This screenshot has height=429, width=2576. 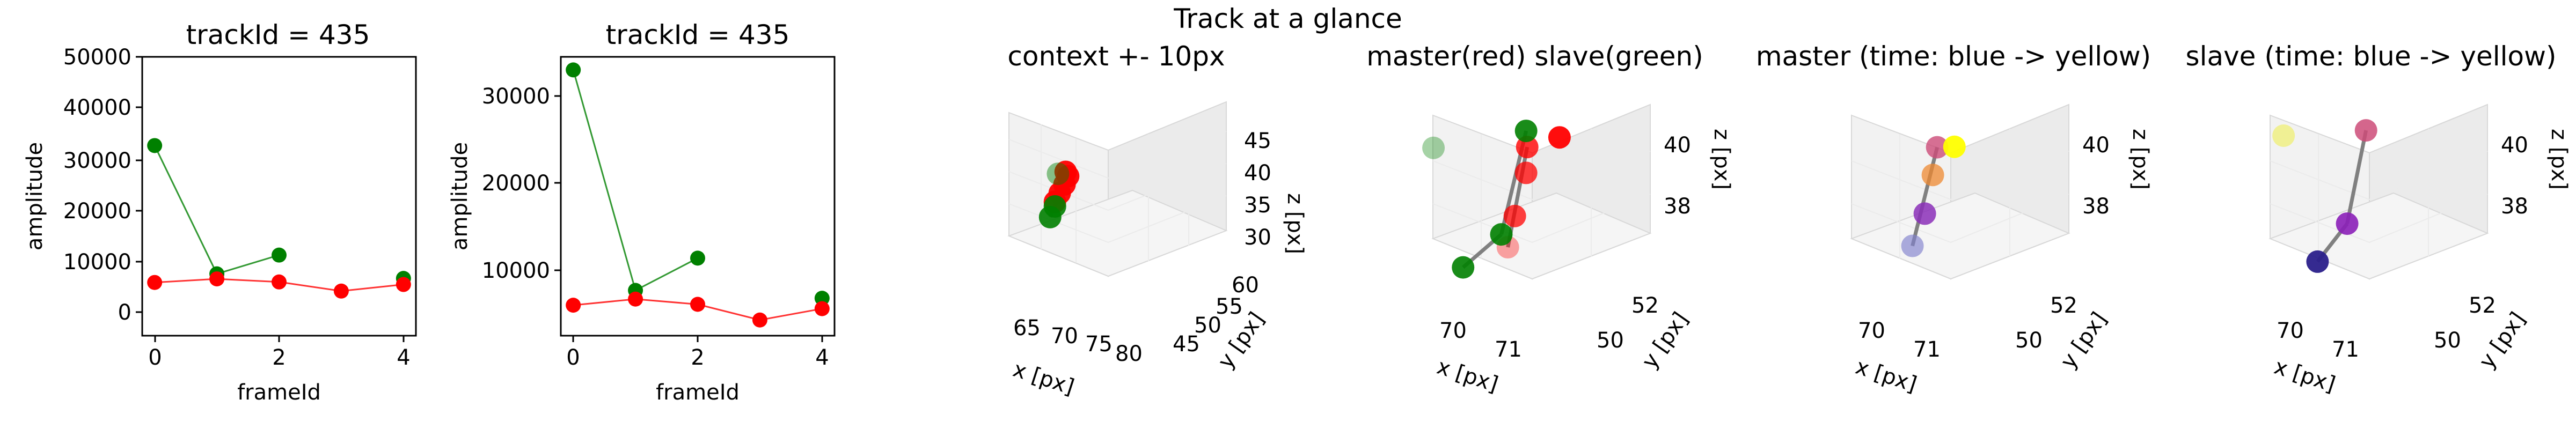 I want to click on scatter3d-context-ztick-label: 40, so click(x=1257, y=173).